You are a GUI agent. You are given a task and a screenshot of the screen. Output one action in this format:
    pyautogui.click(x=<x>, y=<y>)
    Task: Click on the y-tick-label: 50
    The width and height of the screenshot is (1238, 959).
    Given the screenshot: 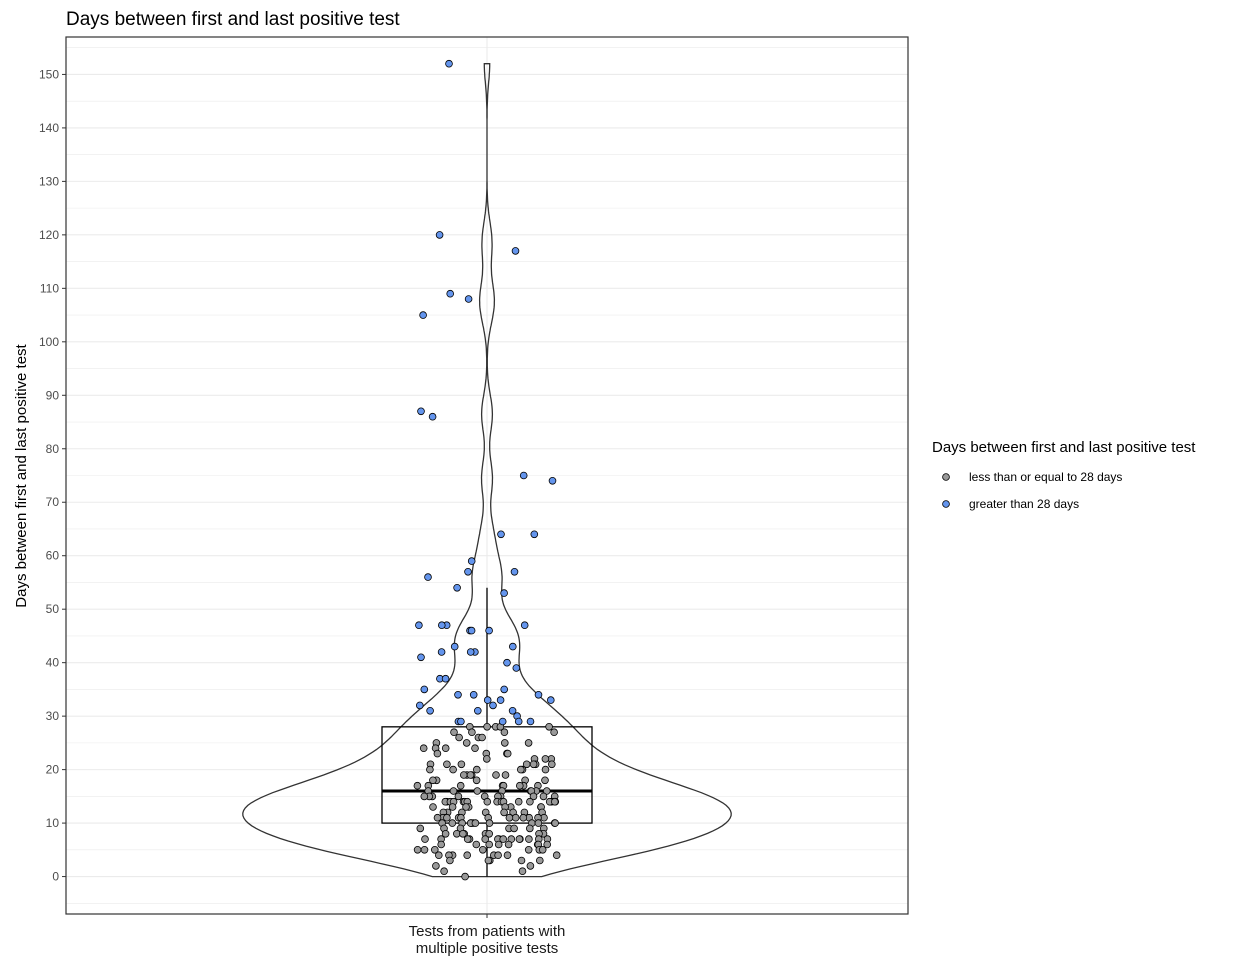 What is the action you would take?
    pyautogui.click(x=53, y=609)
    